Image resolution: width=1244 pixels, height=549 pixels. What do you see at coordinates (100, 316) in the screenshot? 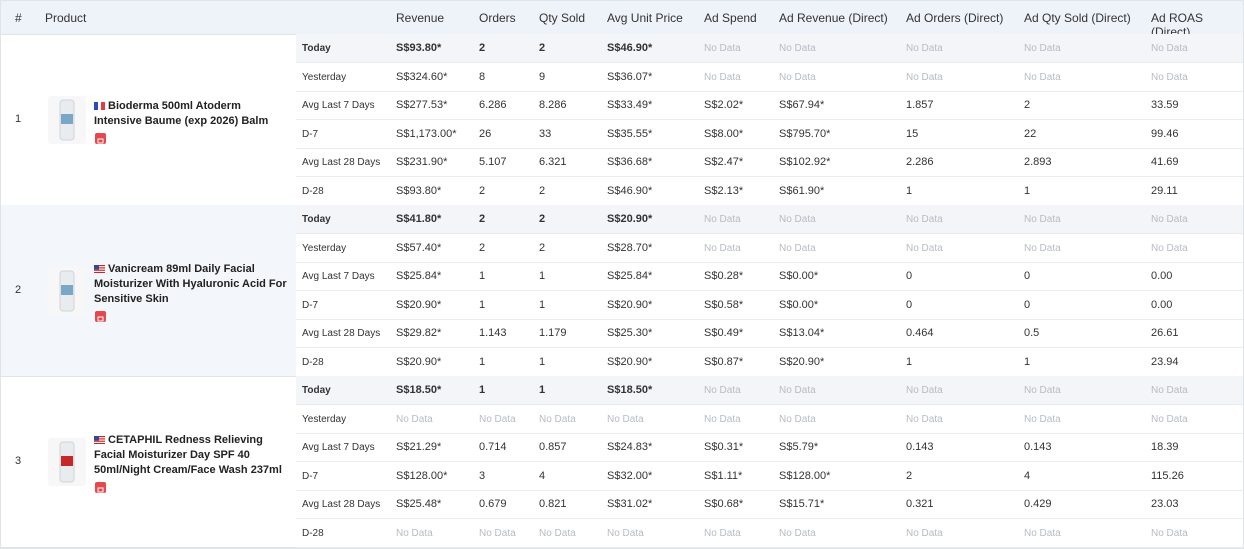
I see `store-icon` at bounding box center [100, 316].